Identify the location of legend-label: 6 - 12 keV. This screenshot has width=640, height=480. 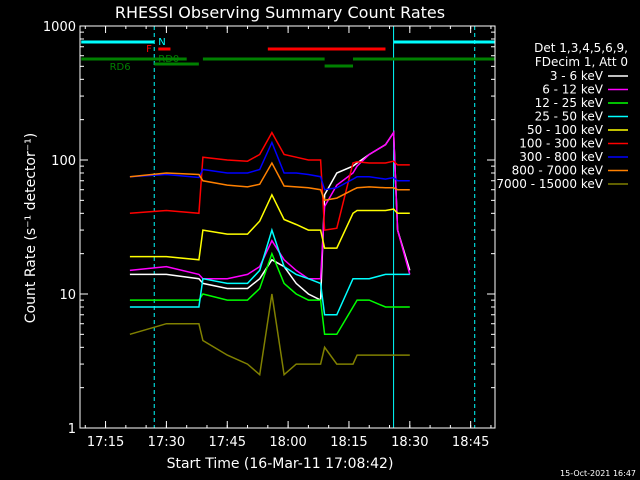
(573, 90).